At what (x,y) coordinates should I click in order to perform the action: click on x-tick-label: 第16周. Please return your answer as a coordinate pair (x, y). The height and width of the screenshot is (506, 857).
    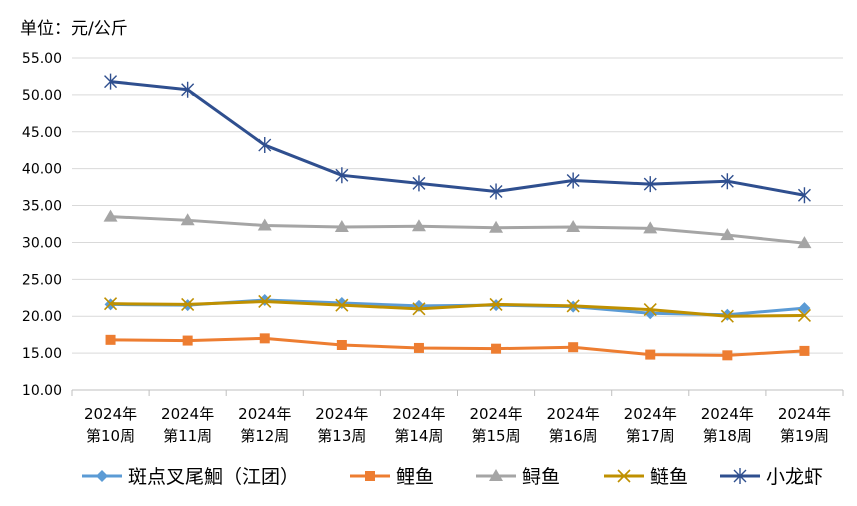
    Looking at the image, I should click on (573, 436).